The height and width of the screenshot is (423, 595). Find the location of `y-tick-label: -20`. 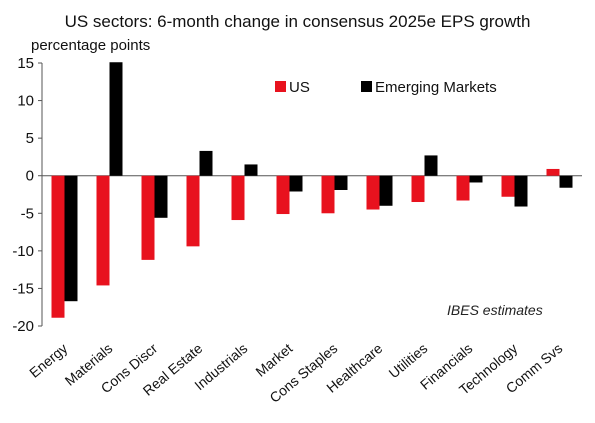

y-tick-label: -20 is located at coordinates (23, 326).